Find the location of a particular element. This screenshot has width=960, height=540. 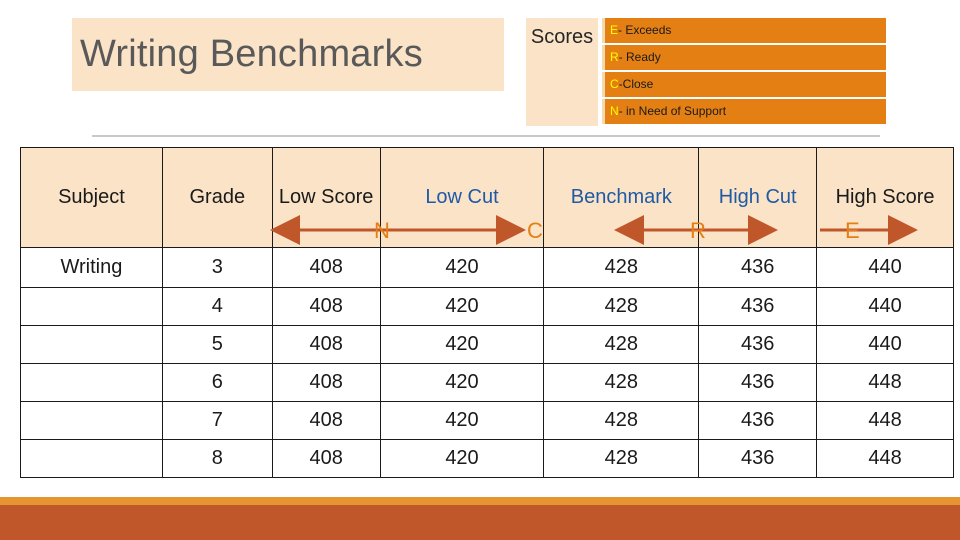

grade-cell: 4 is located at coordinates (217, 306).